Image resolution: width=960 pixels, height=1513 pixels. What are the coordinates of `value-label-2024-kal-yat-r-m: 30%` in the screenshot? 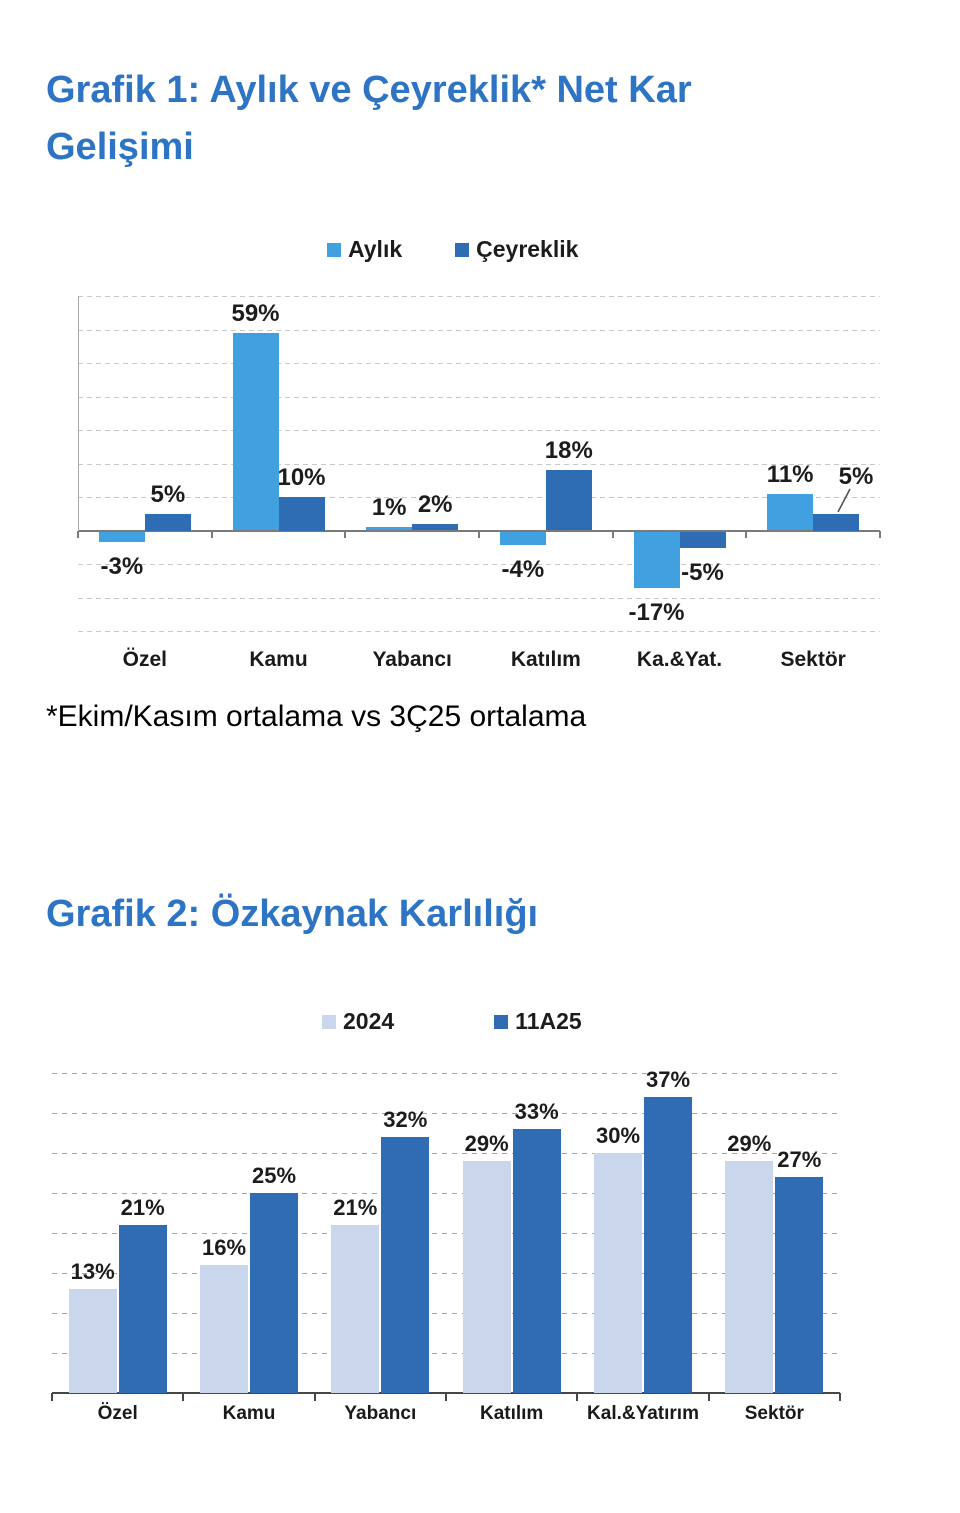 It's located at (618, 1135).